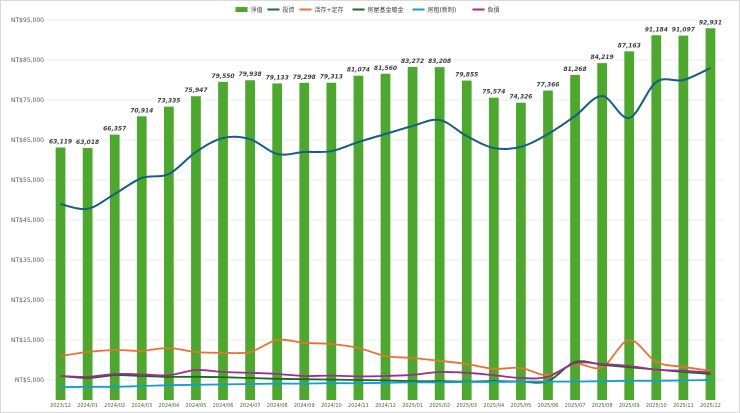 This screenshot has width=740, height=413. What do you see at coordinates (439, 61) in the screenshot?
I see `bar-data-label: 83,208` at bounding box center [439, 61].